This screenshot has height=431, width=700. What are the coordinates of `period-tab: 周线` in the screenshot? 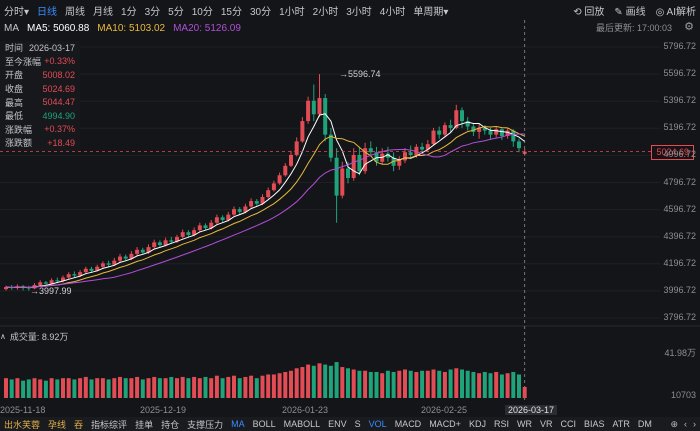 It's located at (75, 12).